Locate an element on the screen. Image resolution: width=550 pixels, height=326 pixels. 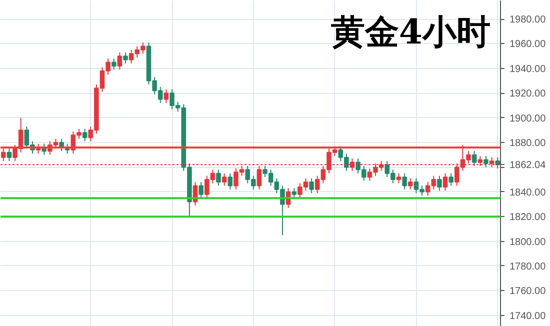
y-tick-label: 1900.00 is located at coordinates (528, 118).